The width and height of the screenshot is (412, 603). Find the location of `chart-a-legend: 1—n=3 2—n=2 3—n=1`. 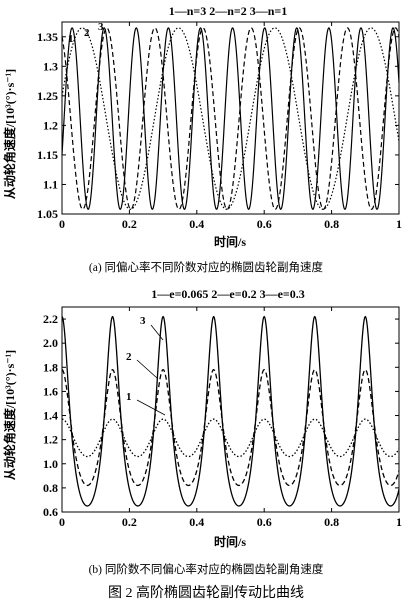

chart-a-legend: 1—n=3 2—n=2 3—n=1 is located at coordinates (228, 11).